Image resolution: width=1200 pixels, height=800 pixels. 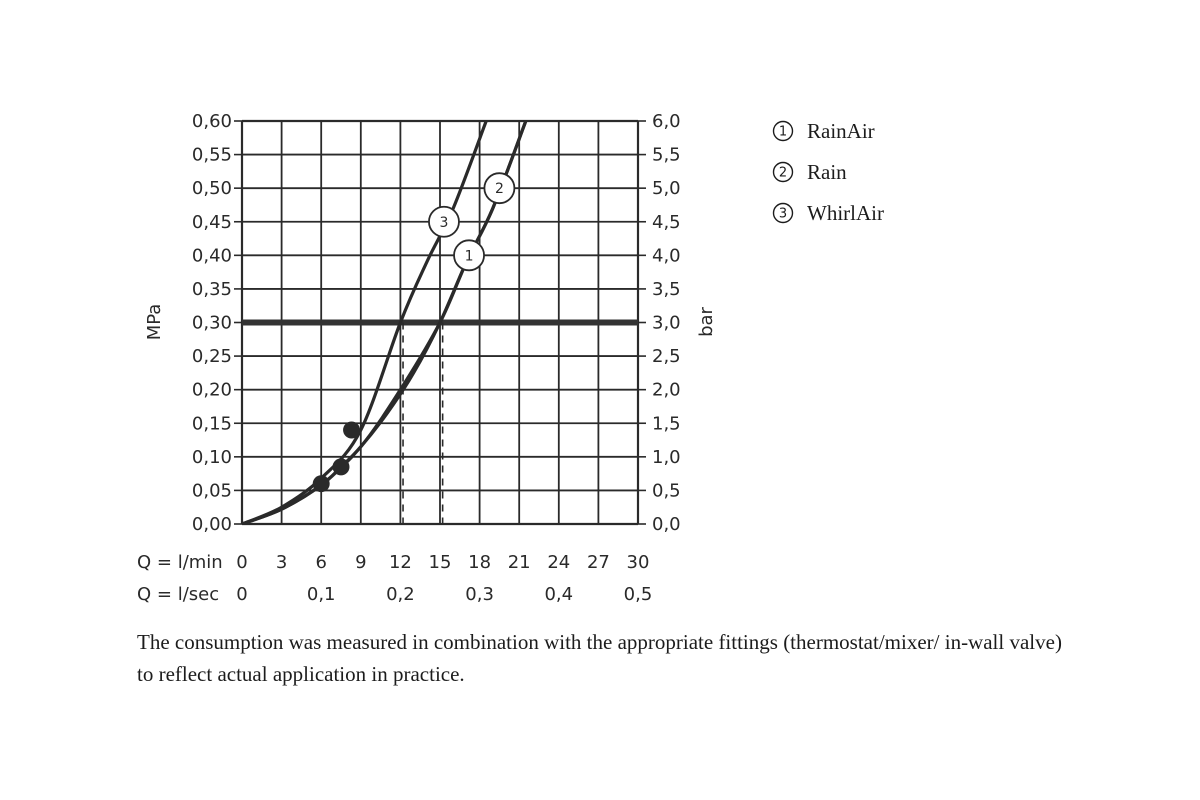 What do you see at coordinates (212, 390) in the screenshot?
I see `left-tick-label: 0,20` at bounding box center [212, 390].